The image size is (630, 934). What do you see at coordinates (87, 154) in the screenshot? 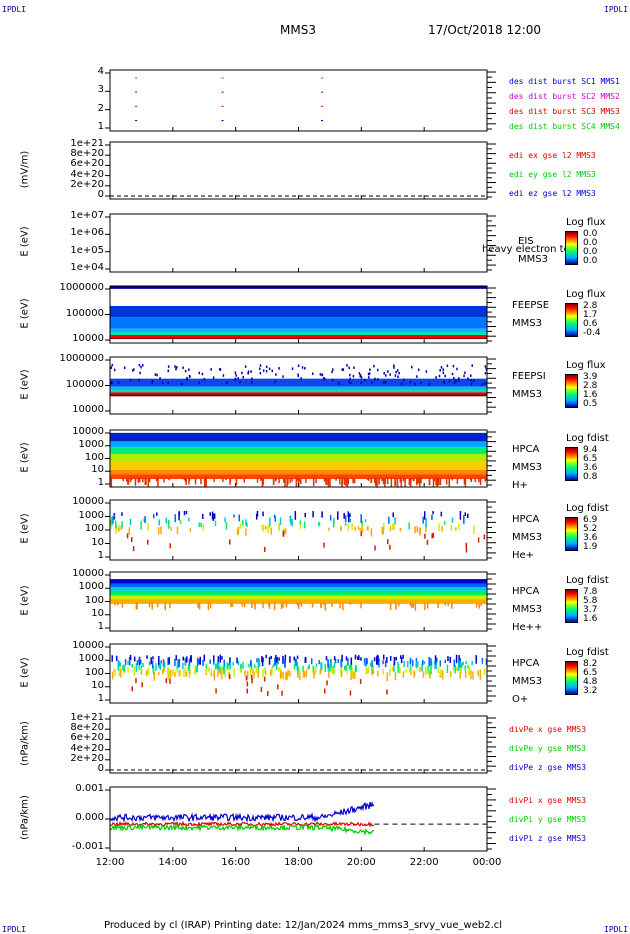
I see `y-tick-label: 8e+20` at bounding box center [87, 154].